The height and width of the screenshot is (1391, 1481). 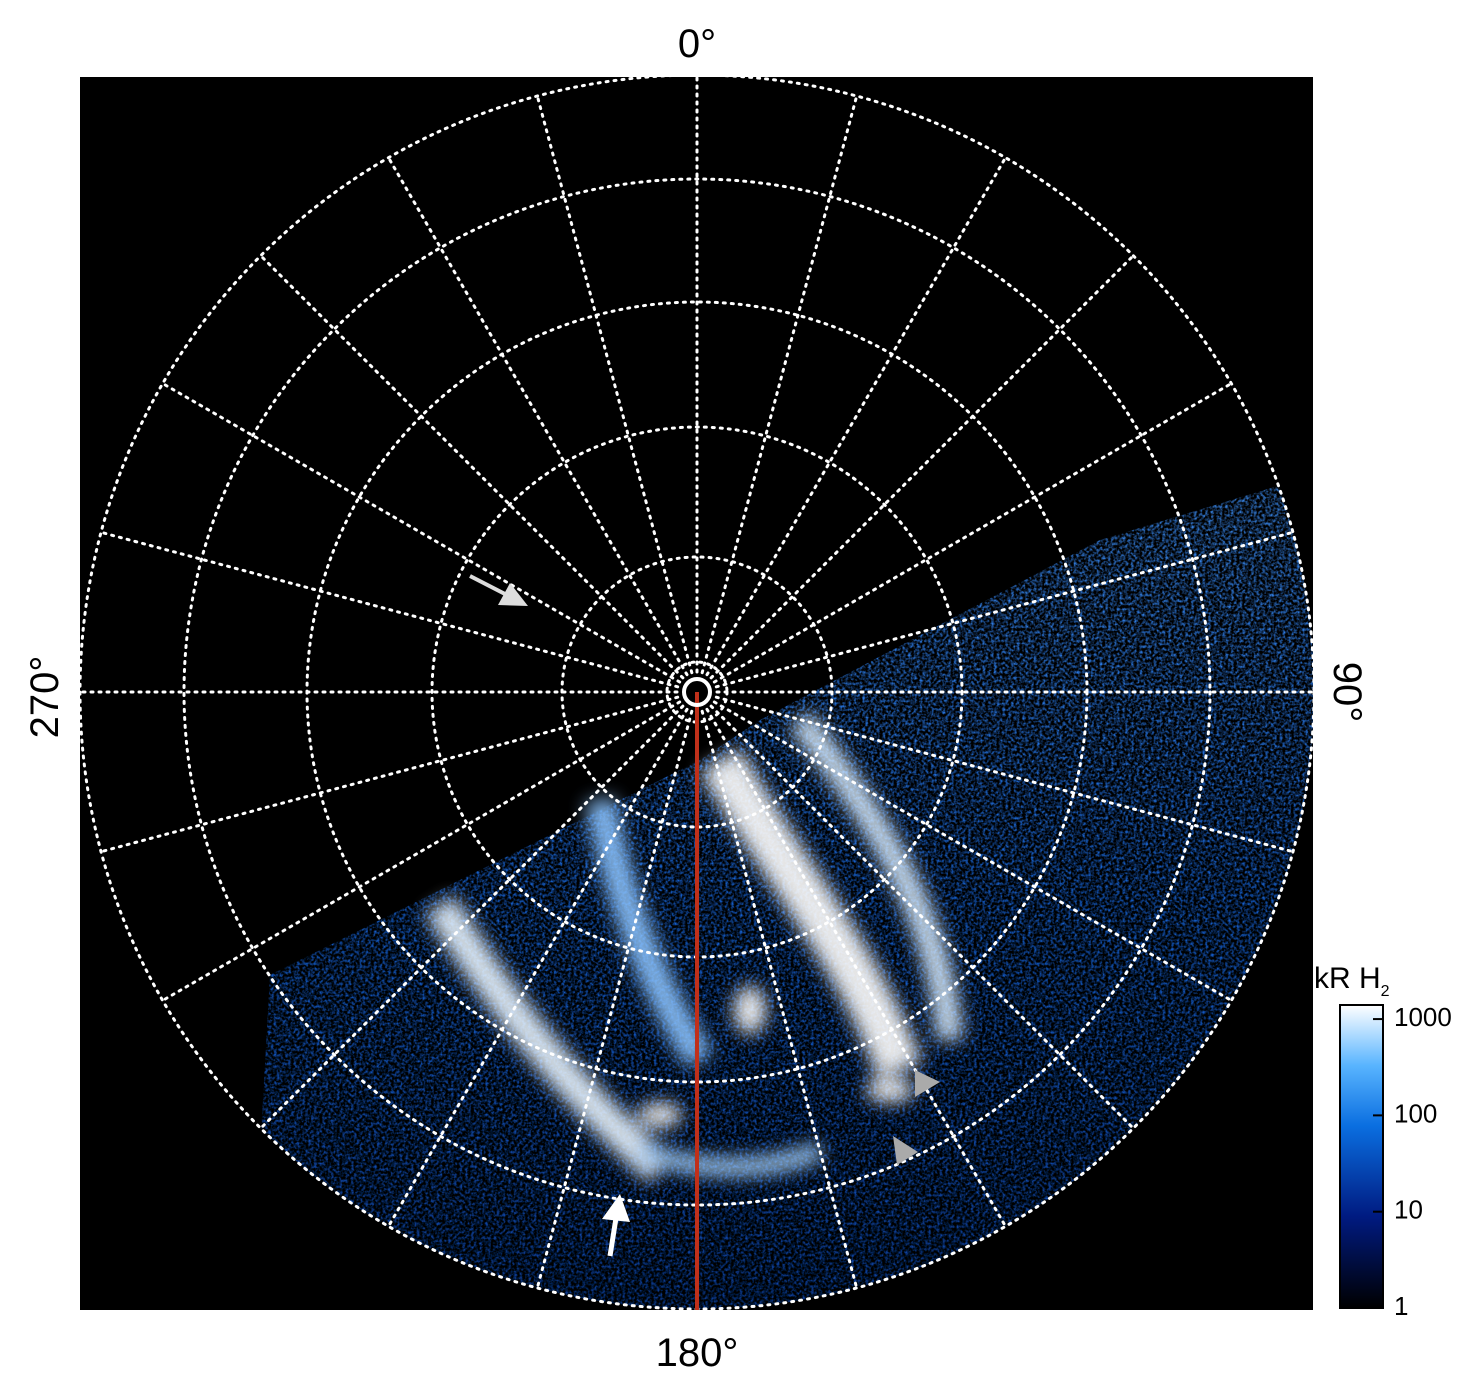 I want to click on colorbar-title: kR H2, so click(x=1352, y=981).